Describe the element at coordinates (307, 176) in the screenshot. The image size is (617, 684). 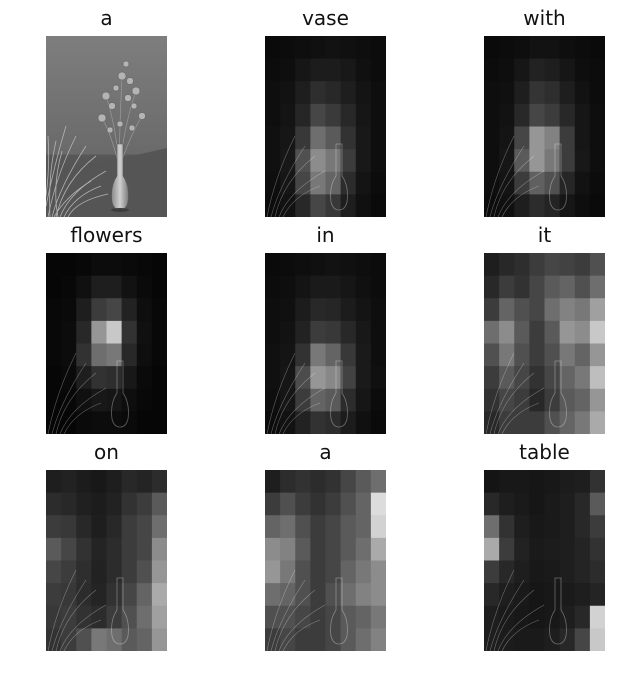
I see `vase-overlay` at that location.